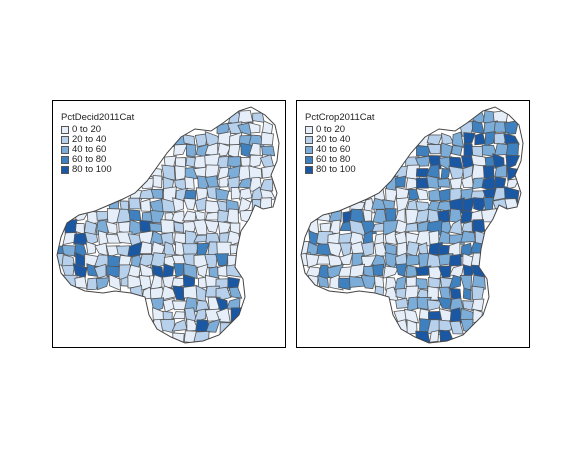  Describe the element at coordinates (97, 160) in the screenshot. I see `legend-item: 60 to 80` at that location.